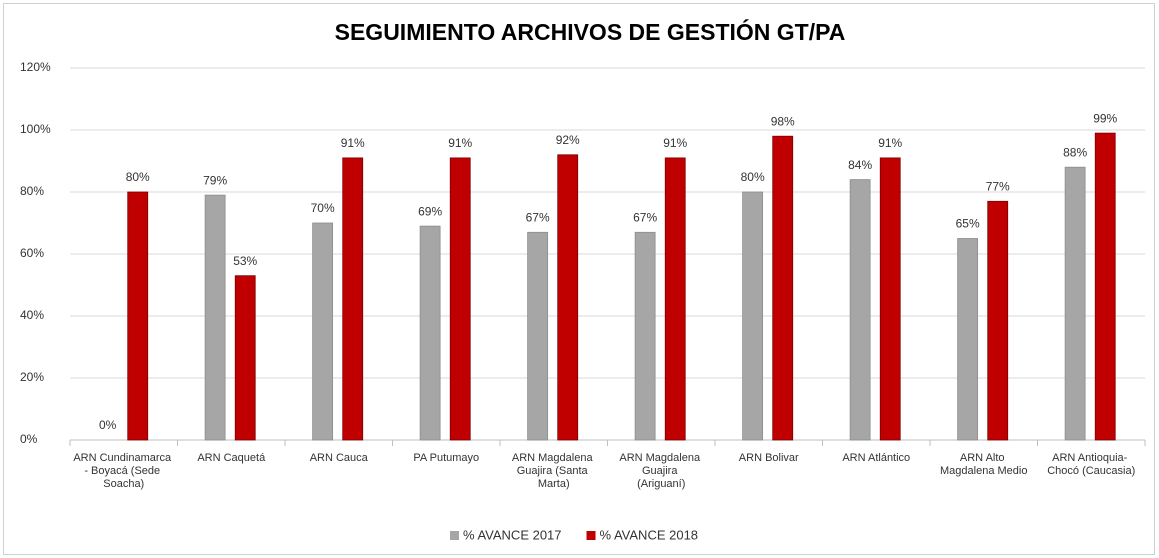  Describe the element at coordinates (245, 261) in the screenshot. I see `data-label: 53%` at that location.